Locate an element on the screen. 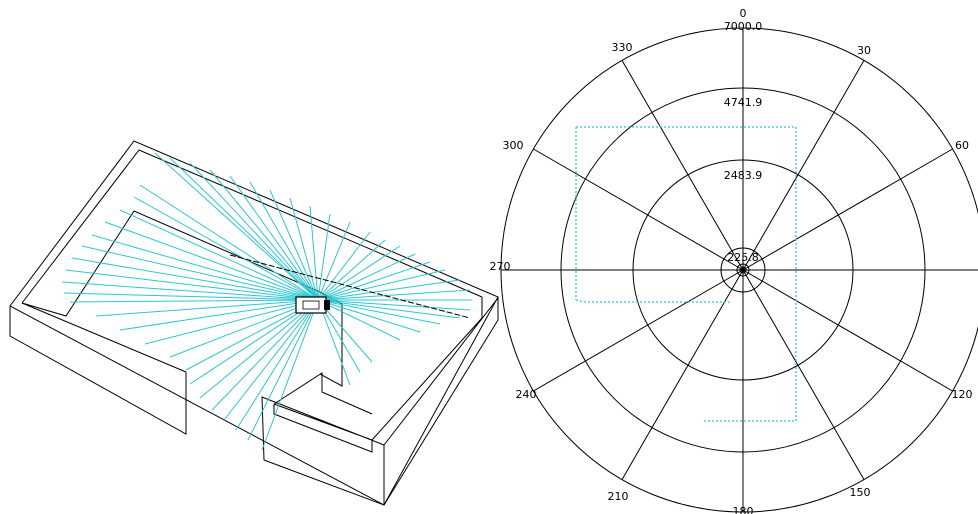  room-closet-inner is located at coordinates (323, 422).